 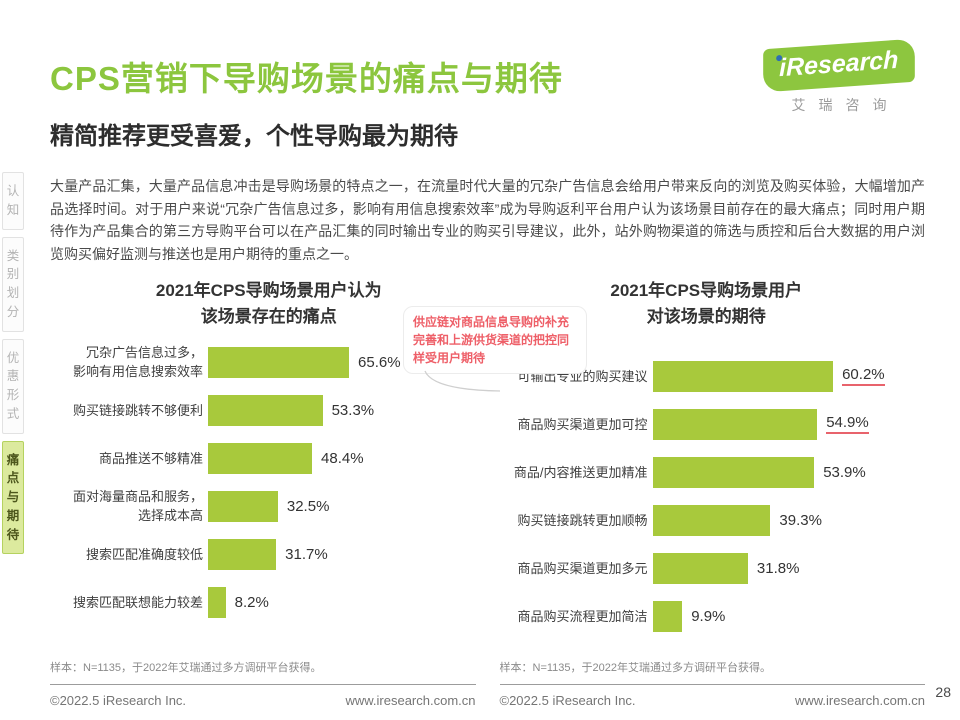 What do you see at coordinates (308, 506) in the screenshot?
I see `bar-value: 32.5%` at bounding box center [308, 506].